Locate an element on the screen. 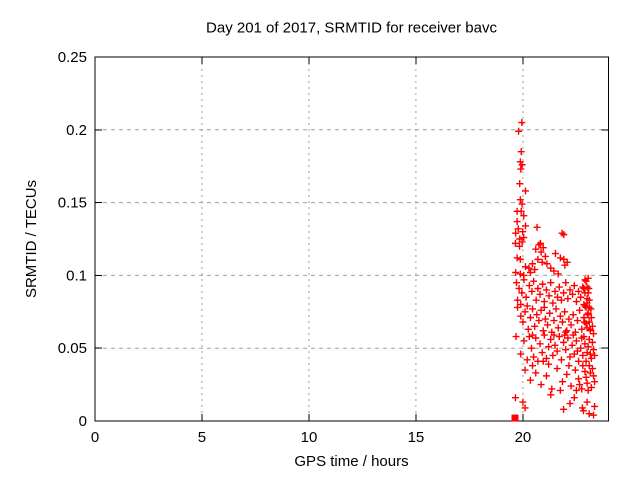 This screenshot has width=640, height=480. data-points is located at coordinates (555, 270).